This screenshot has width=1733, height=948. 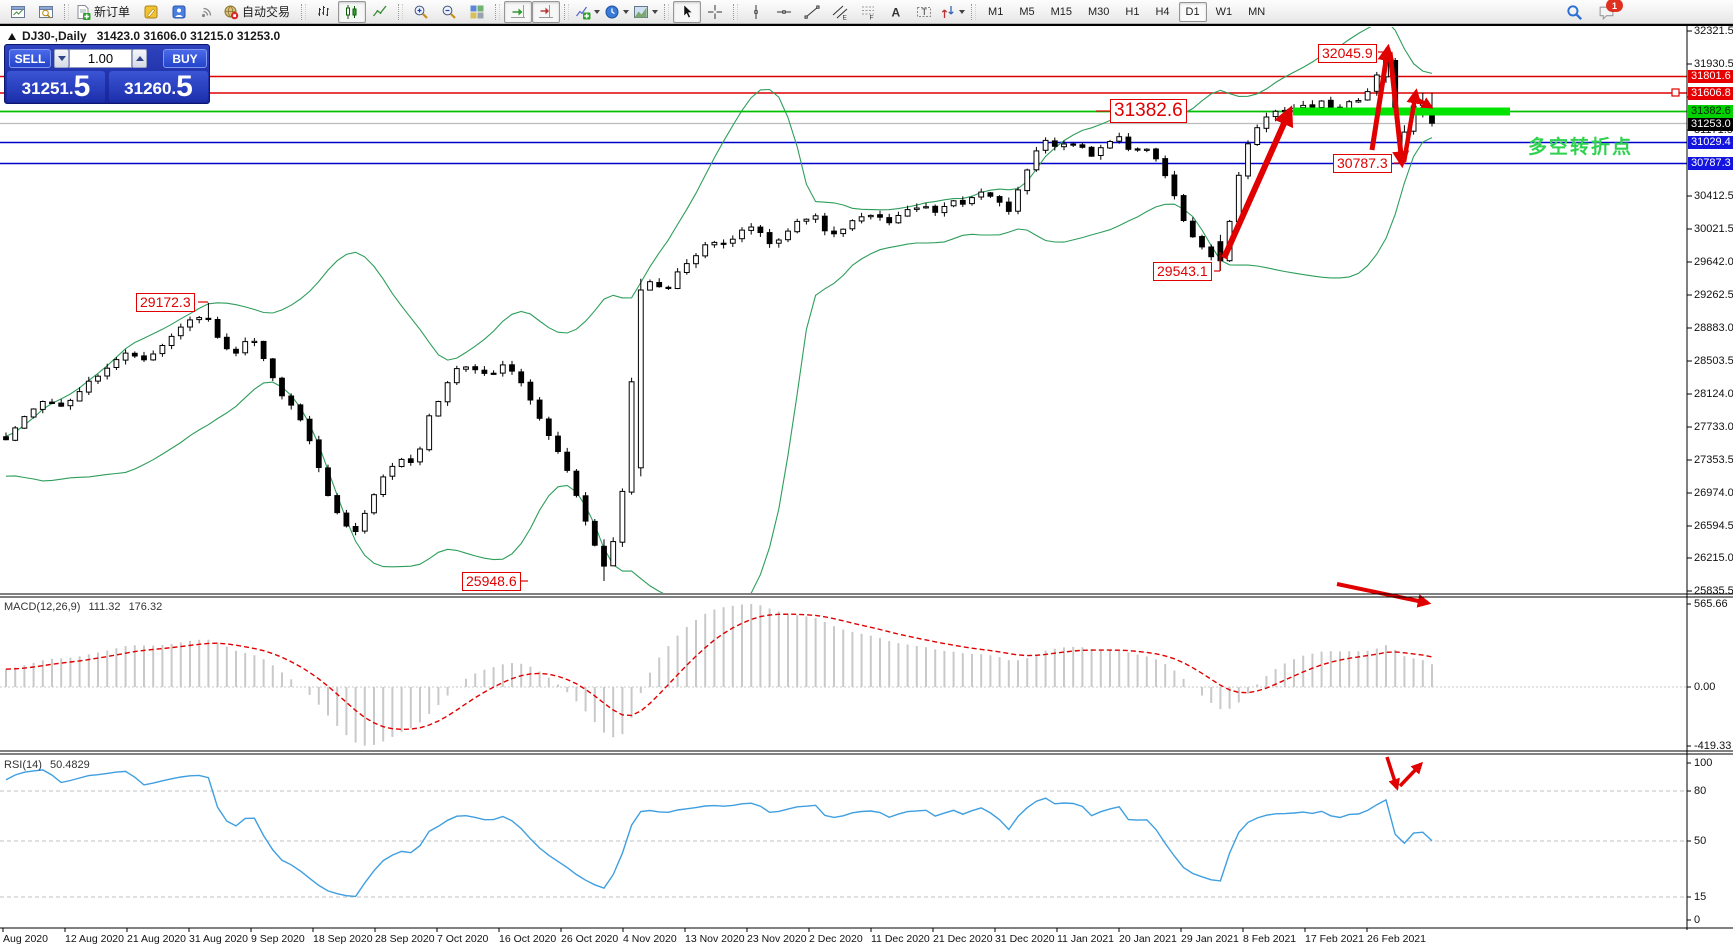 I want to click on indicators-button, so click(x=587, y=12).